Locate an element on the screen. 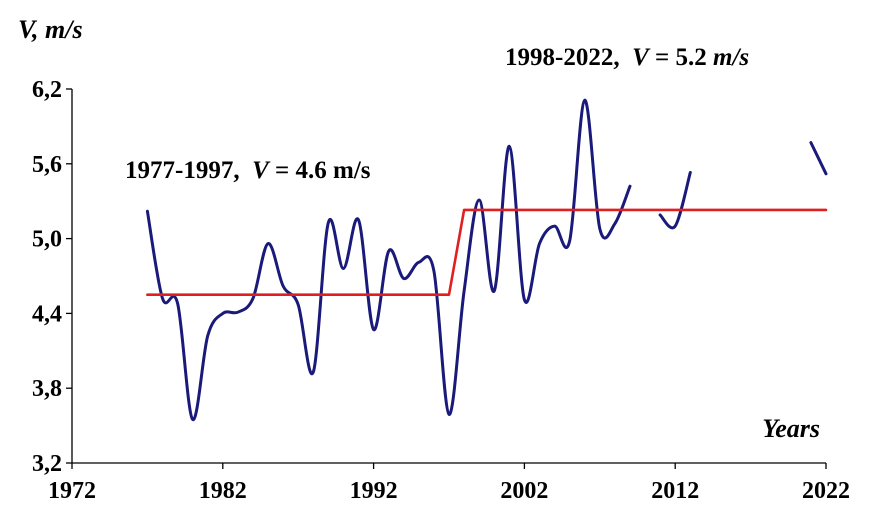  annotation-1998-2022: 1998-2022, V = 5.2 m/s is located at coordinates (627, 57).